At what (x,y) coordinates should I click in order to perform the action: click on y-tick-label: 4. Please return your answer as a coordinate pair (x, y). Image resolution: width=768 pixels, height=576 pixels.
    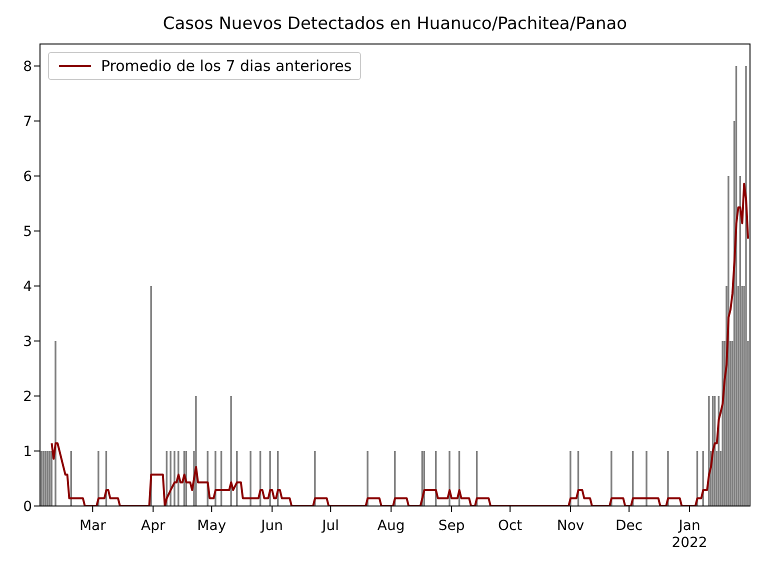
    Looking at the image, I should click on (27, 286).